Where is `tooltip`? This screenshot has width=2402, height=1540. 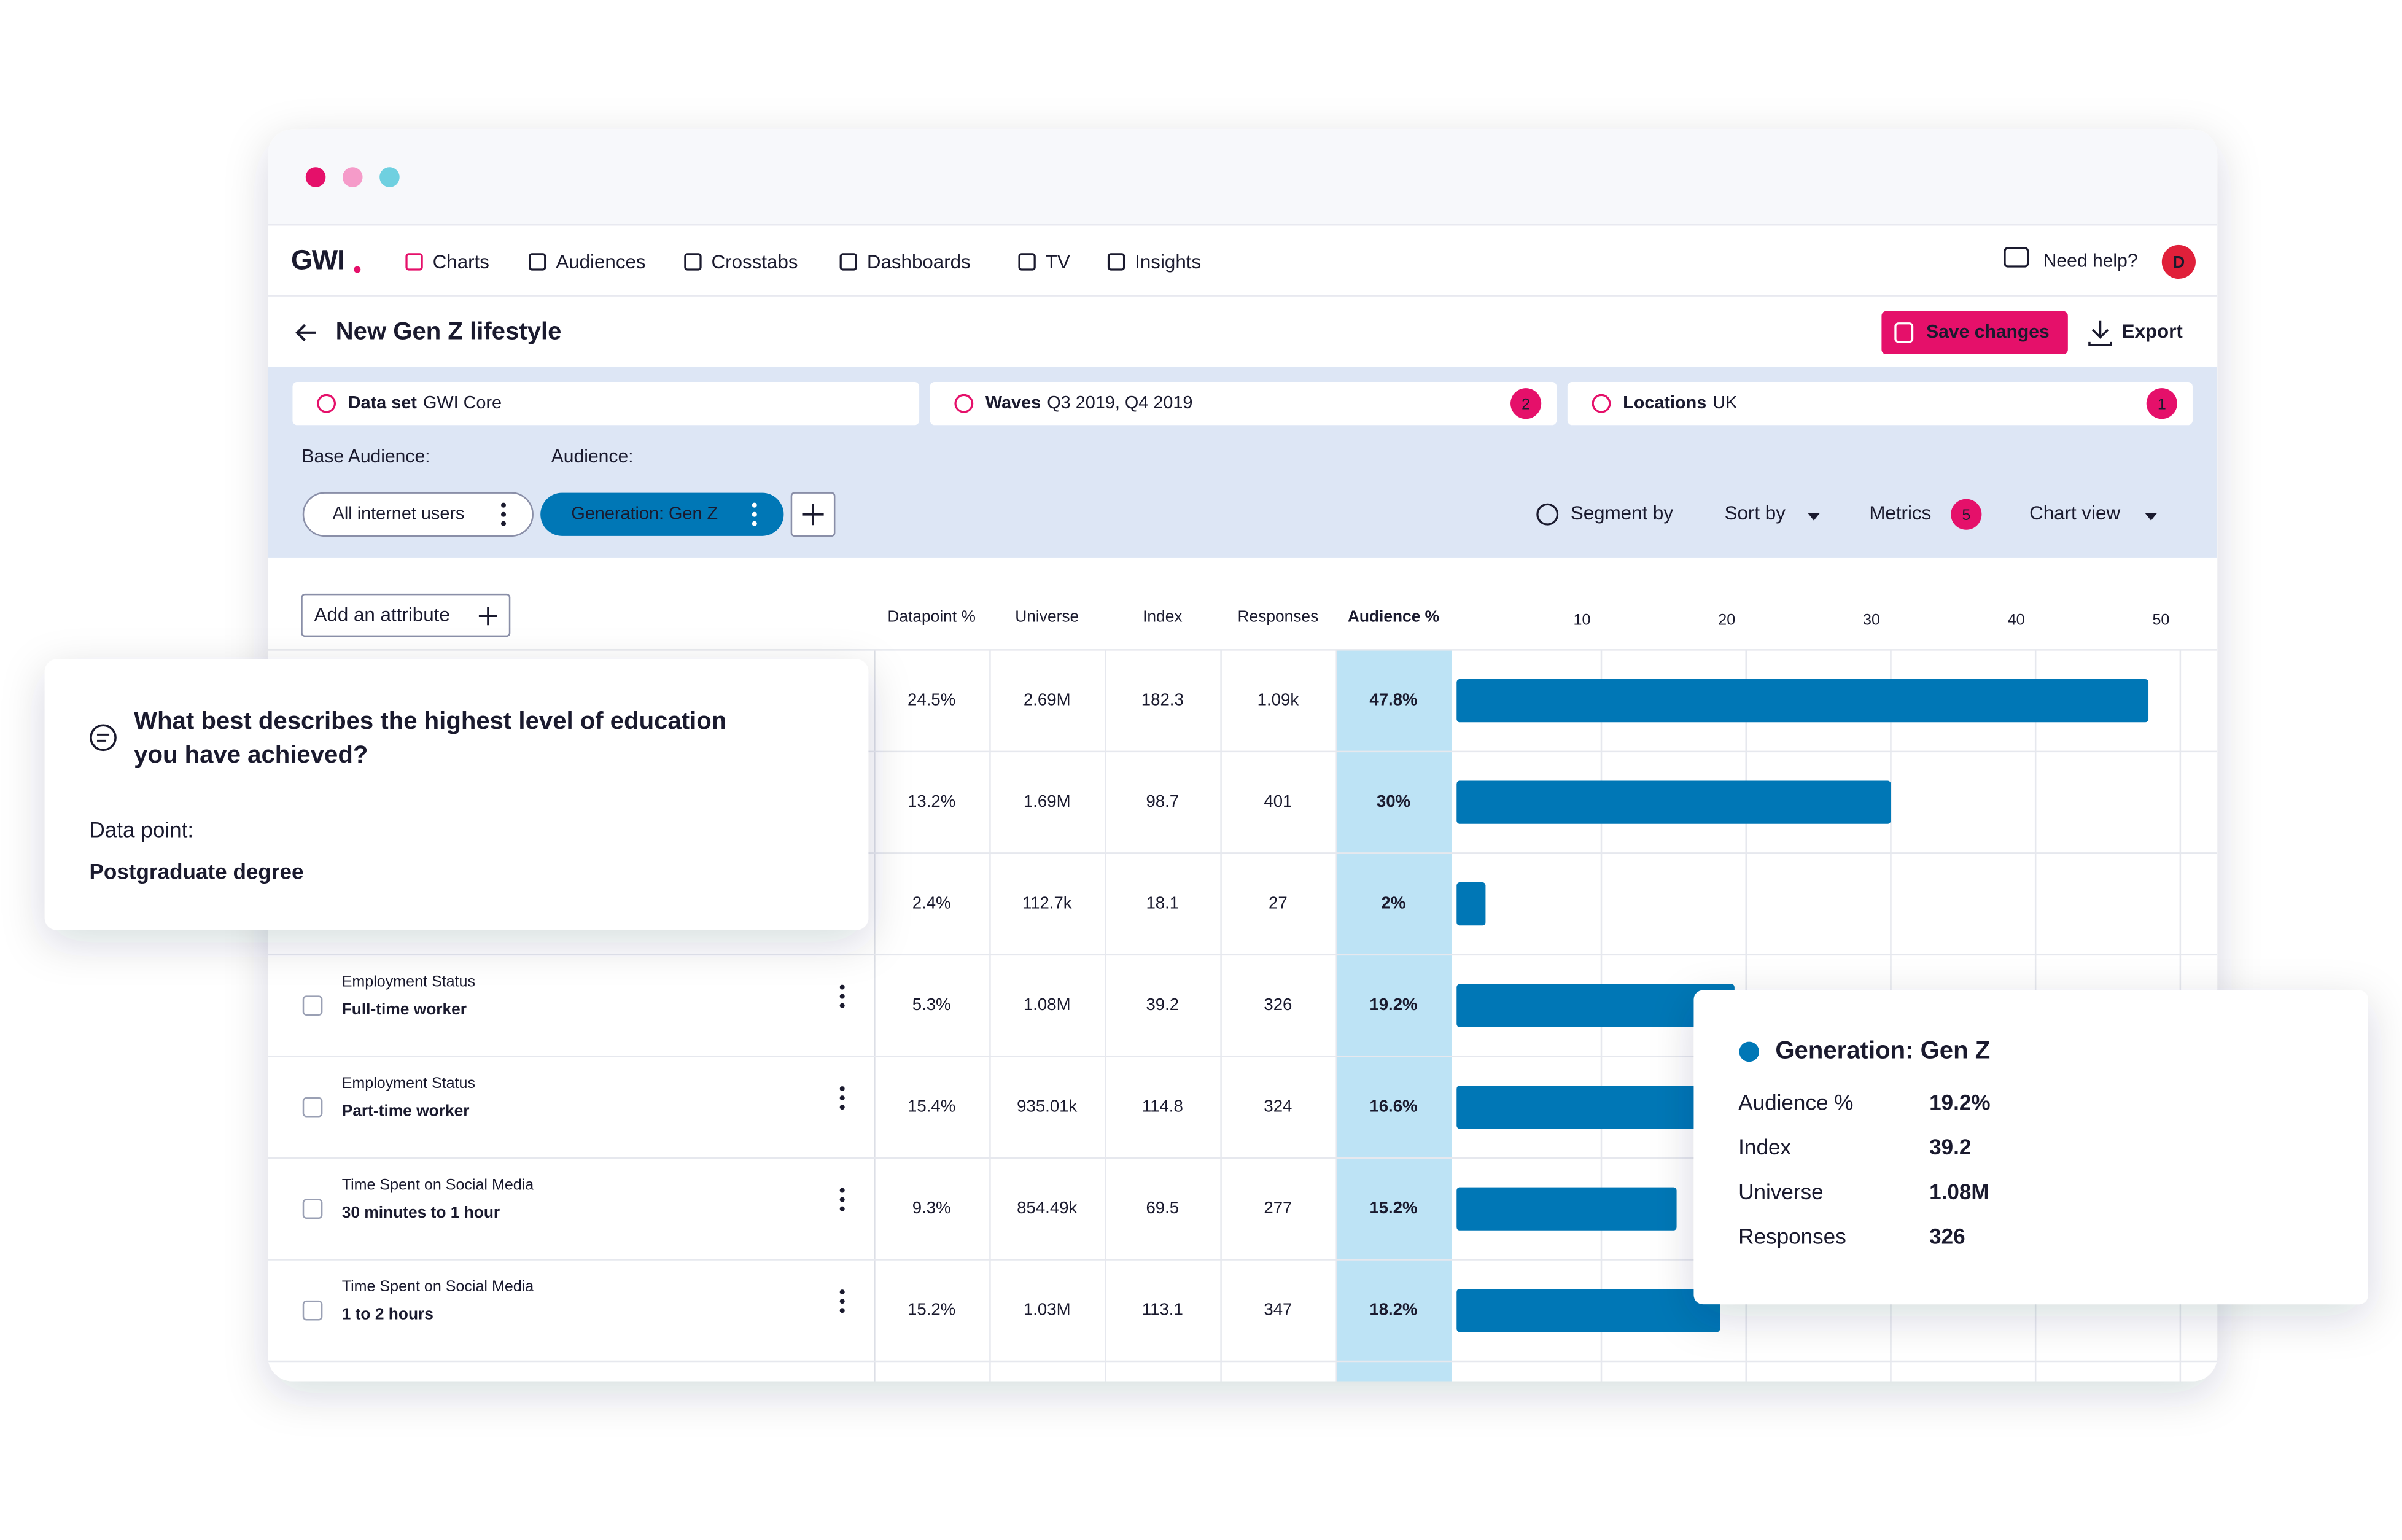 tooltip is located at coordinates (2030, 1147).